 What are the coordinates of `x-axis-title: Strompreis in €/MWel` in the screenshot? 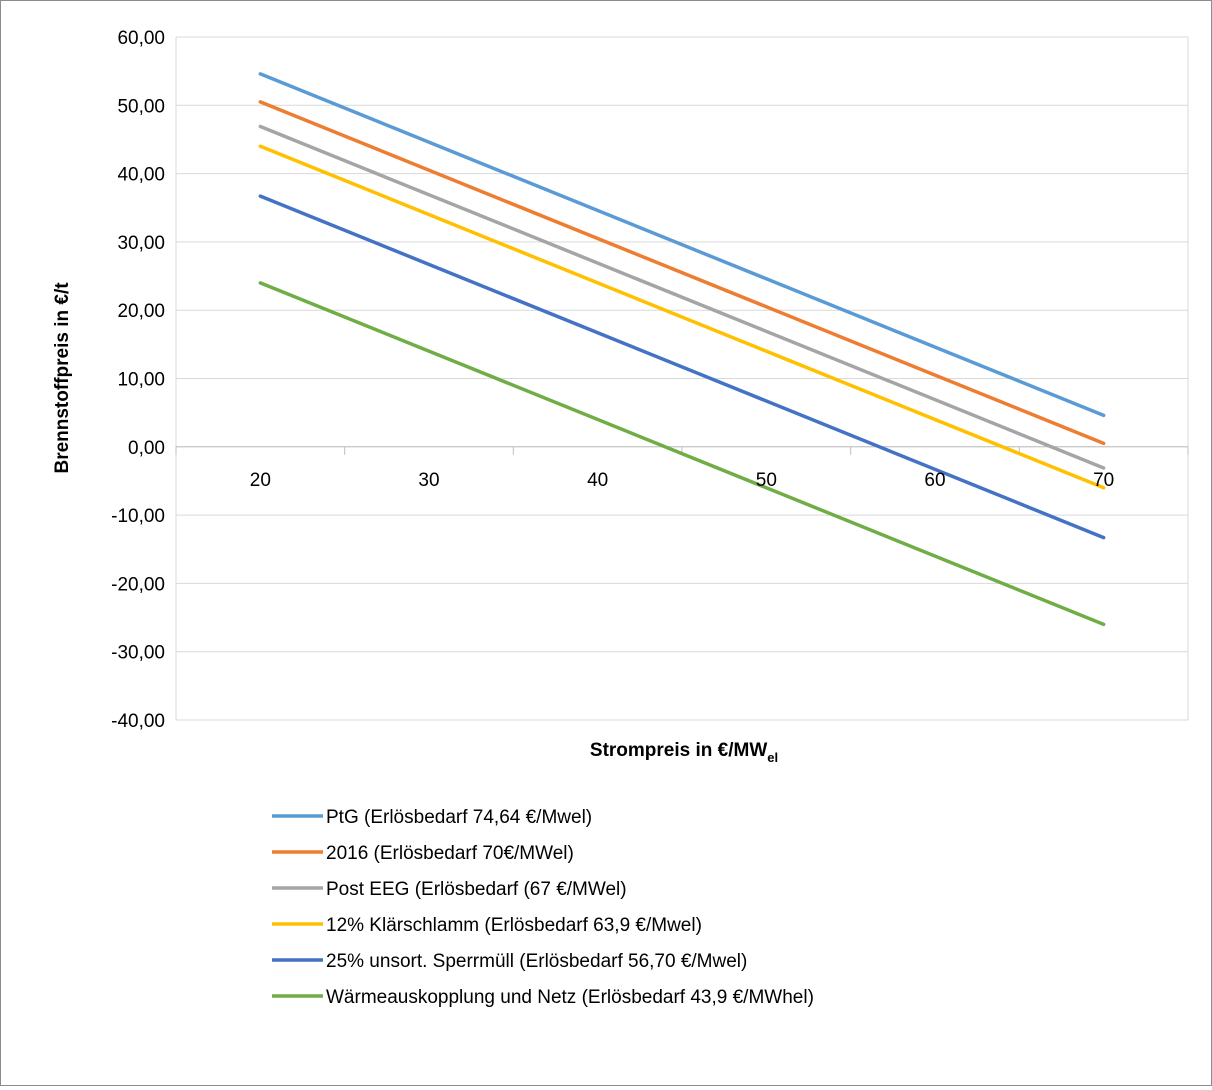 It's located at (684, 752).